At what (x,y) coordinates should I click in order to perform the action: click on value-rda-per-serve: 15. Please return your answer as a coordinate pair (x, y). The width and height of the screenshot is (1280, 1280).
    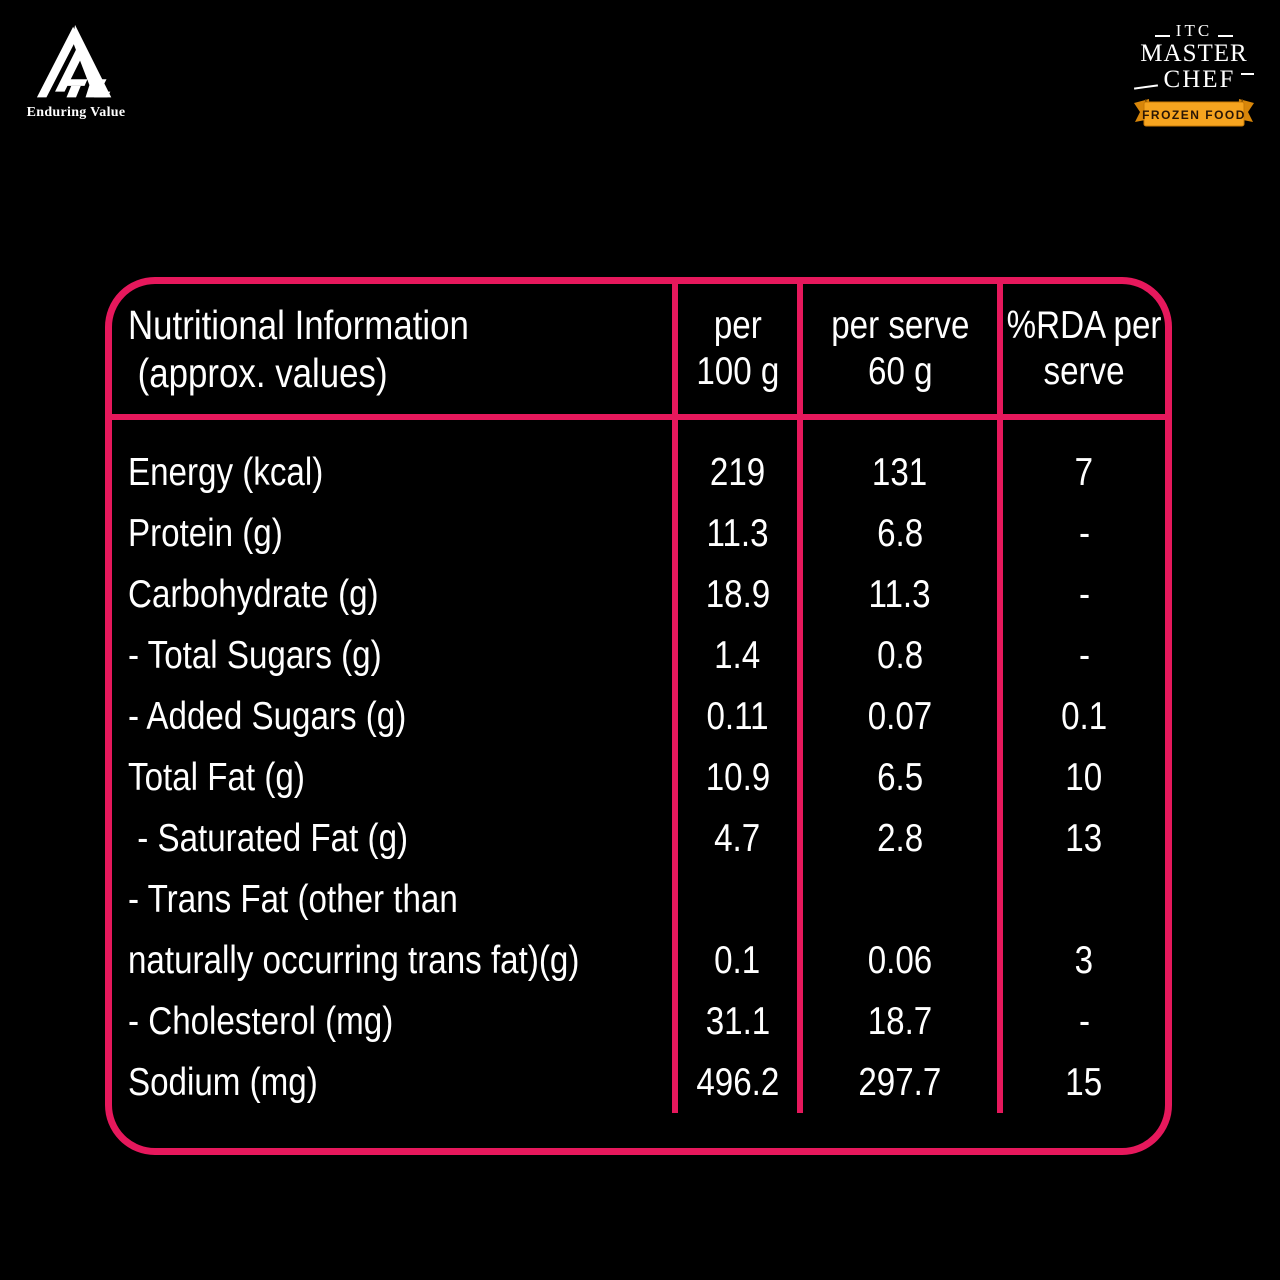
    Looking at the image, I should click on (1081, 1082).